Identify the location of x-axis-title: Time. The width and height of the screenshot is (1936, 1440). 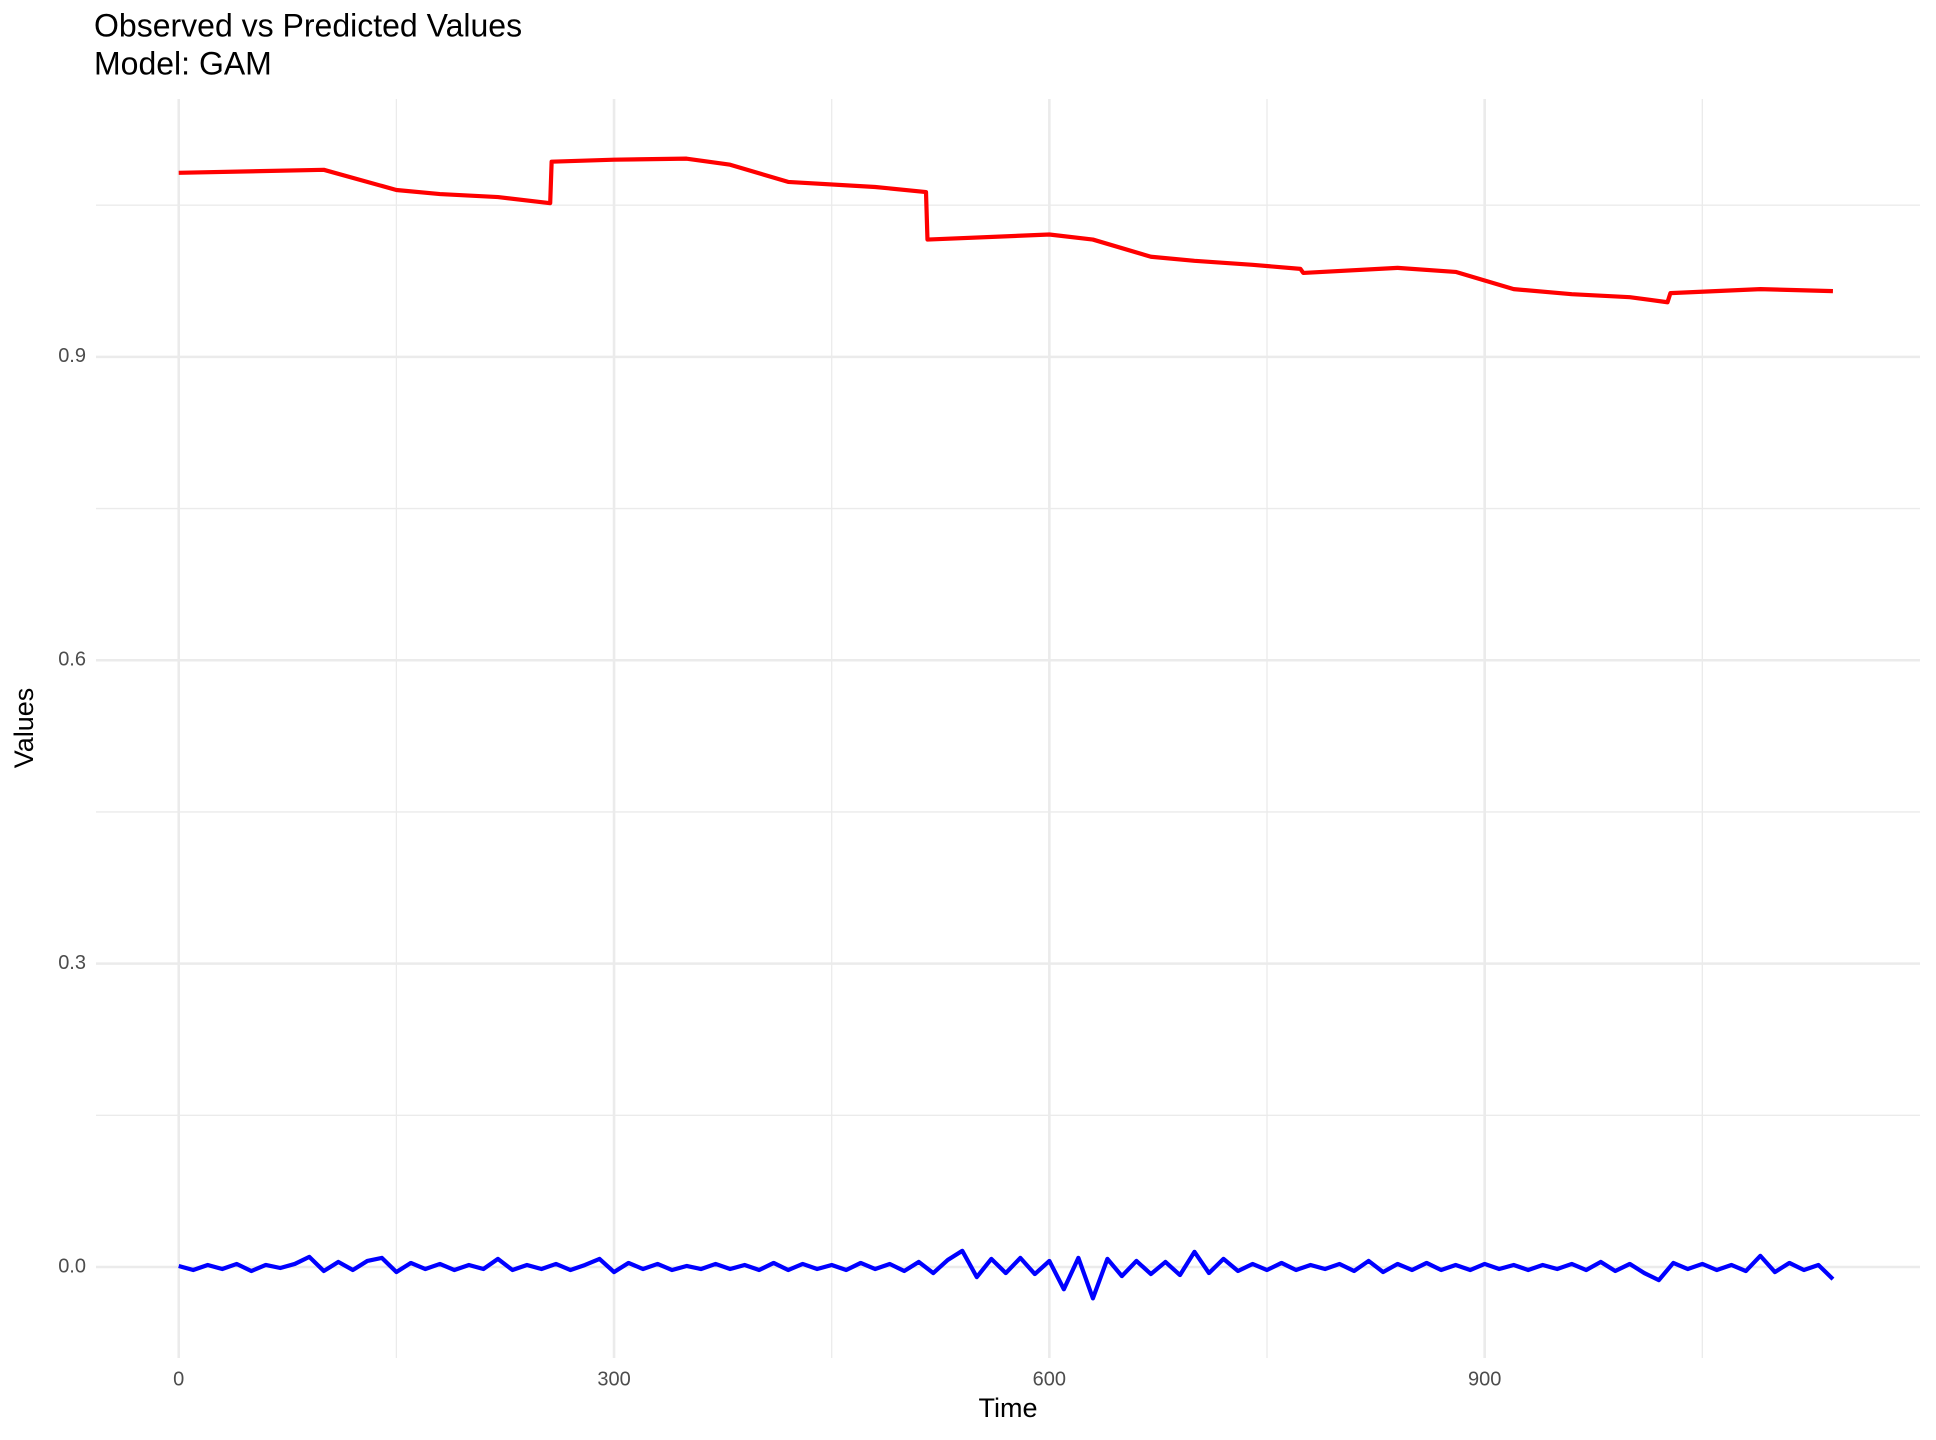
(1008, 1408).